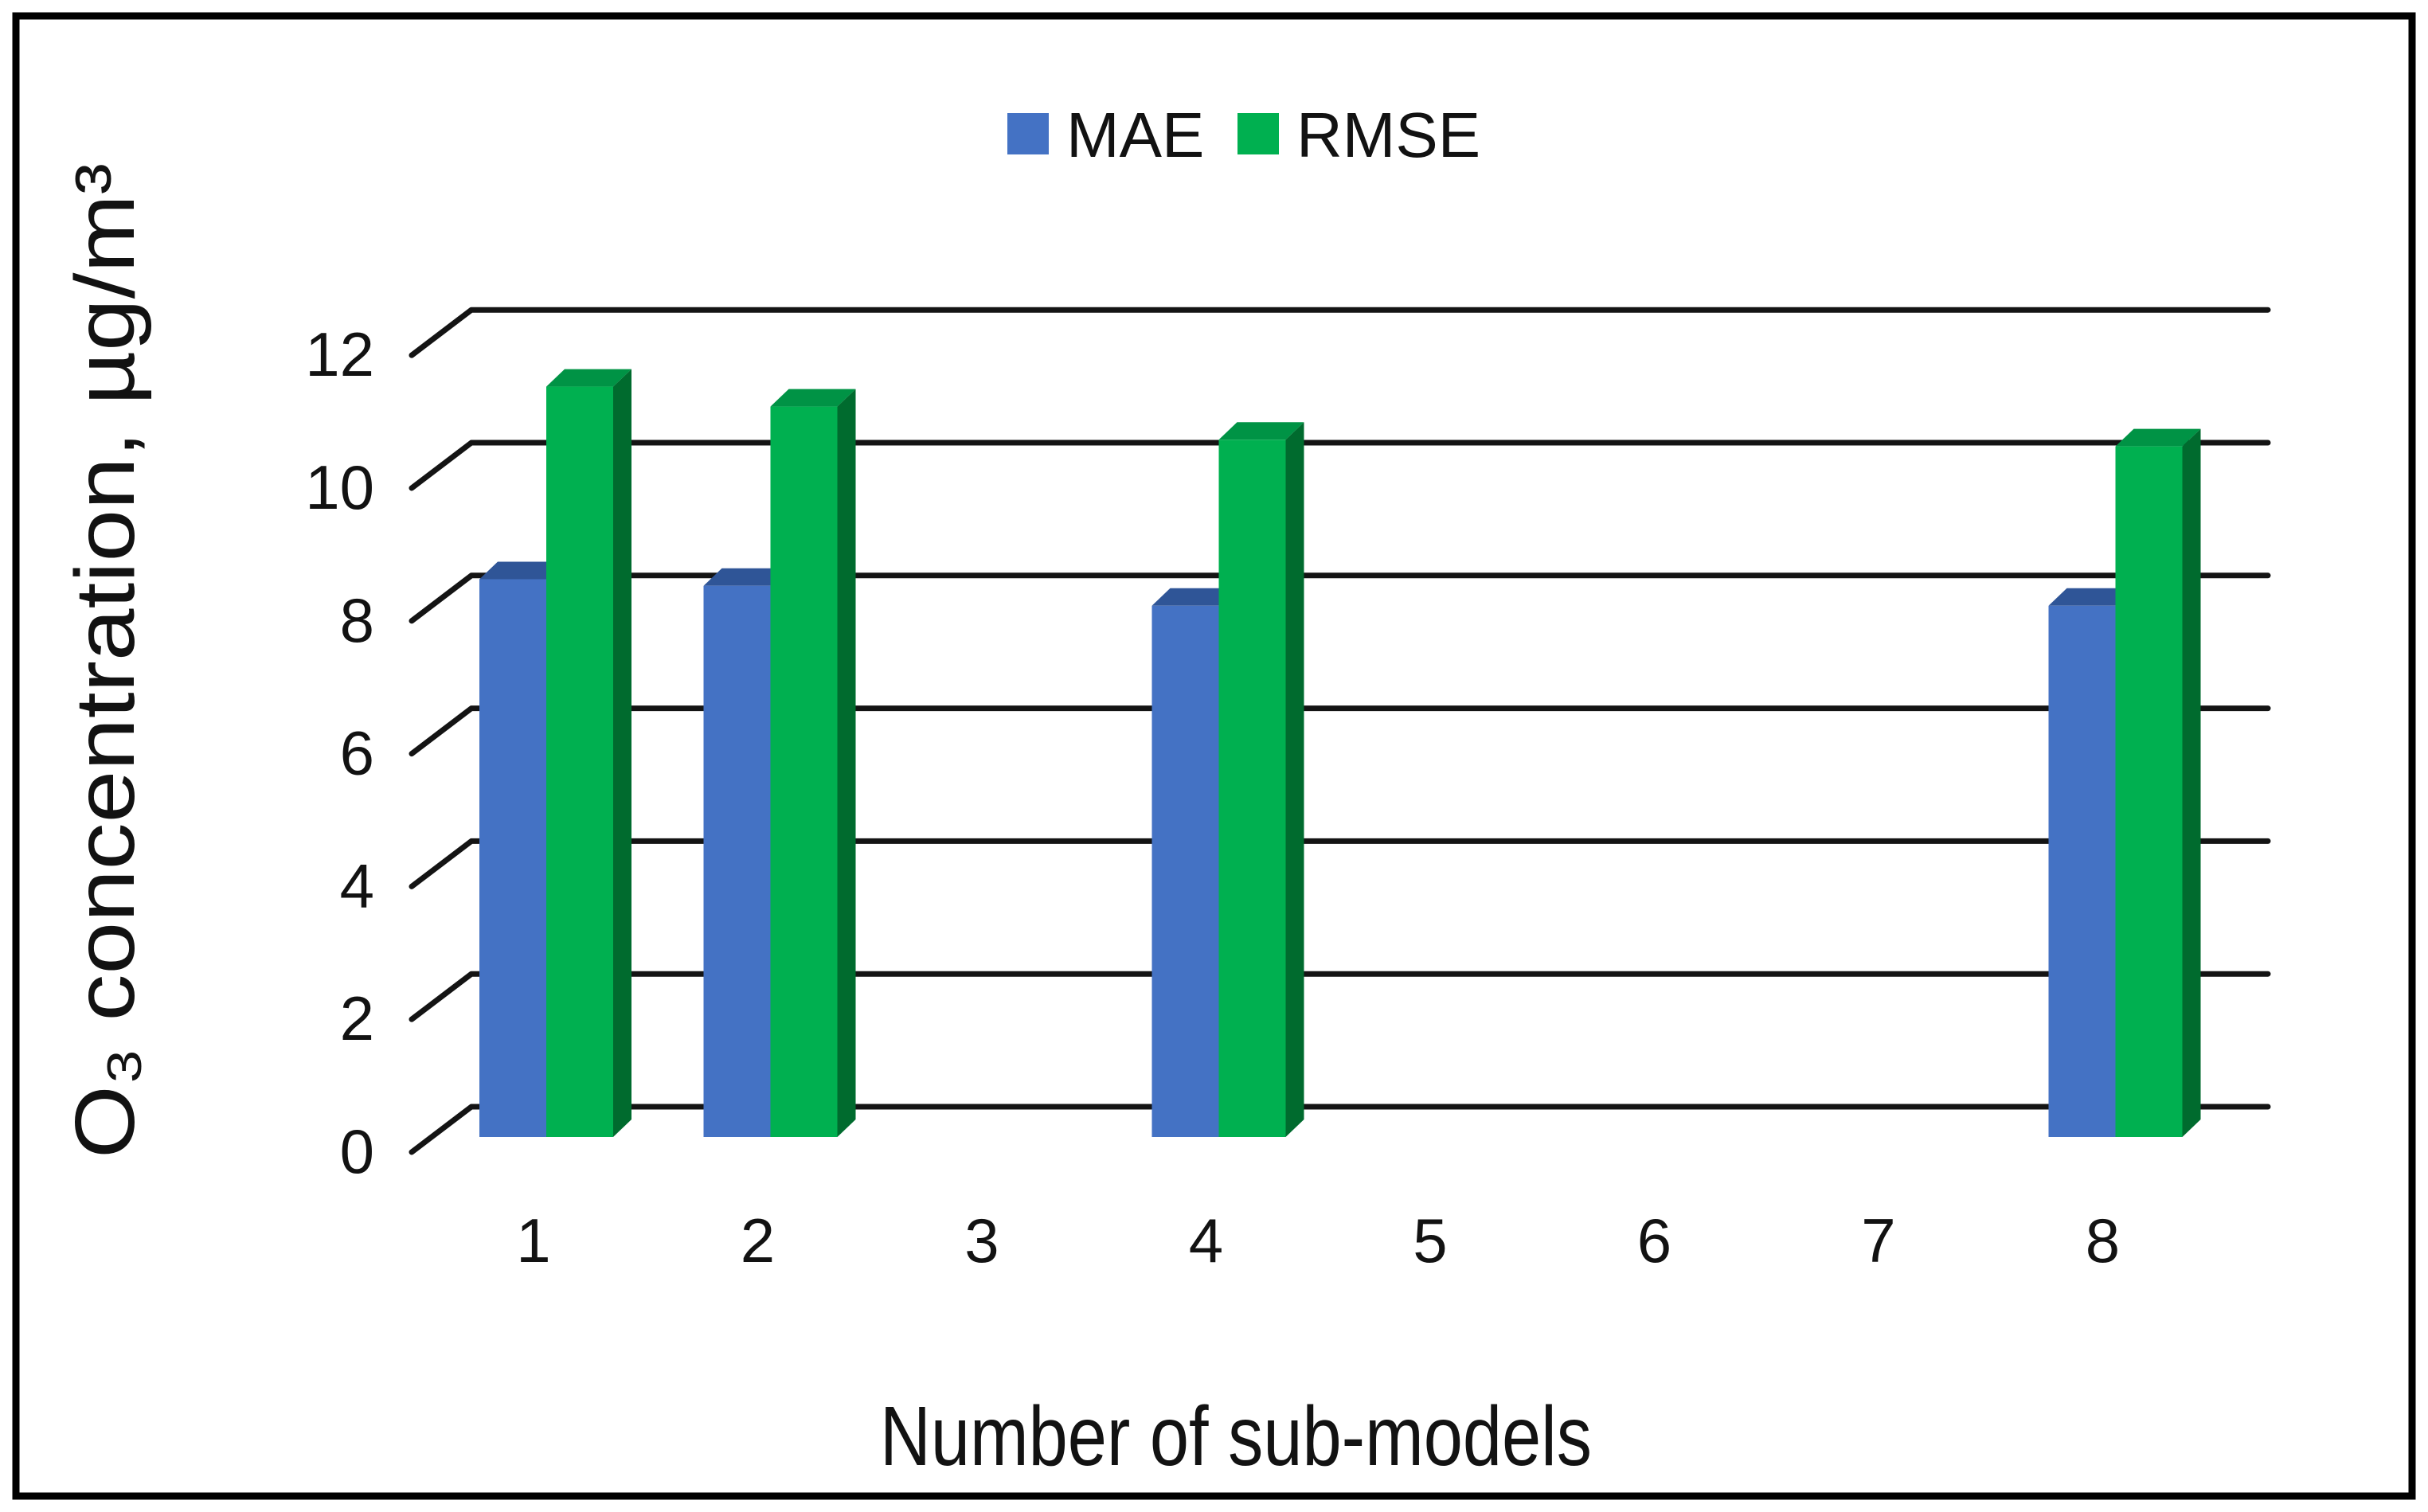 The width and height of the screenshot is (2428, 1512). Describe the element at coordinates (1294, 779) in the screenshot. I see `bar-rmse-4-side` at that location.